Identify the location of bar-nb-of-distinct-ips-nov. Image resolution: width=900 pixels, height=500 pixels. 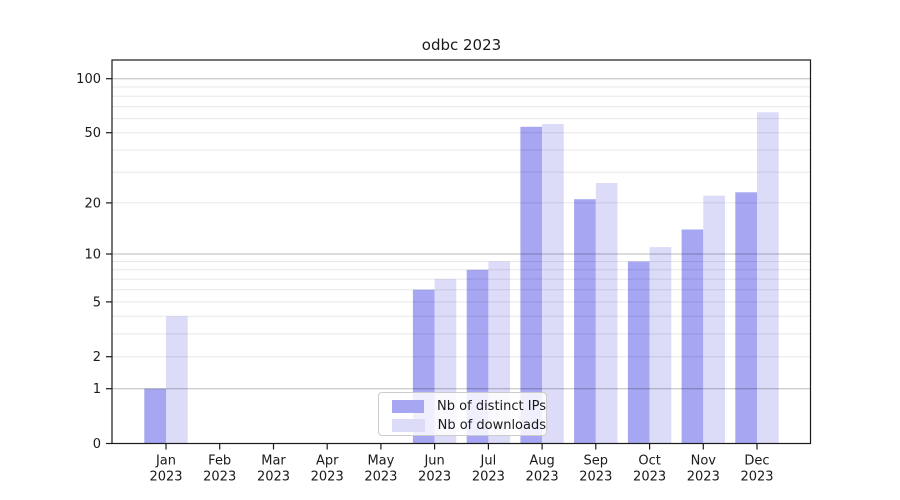
(692, 336).